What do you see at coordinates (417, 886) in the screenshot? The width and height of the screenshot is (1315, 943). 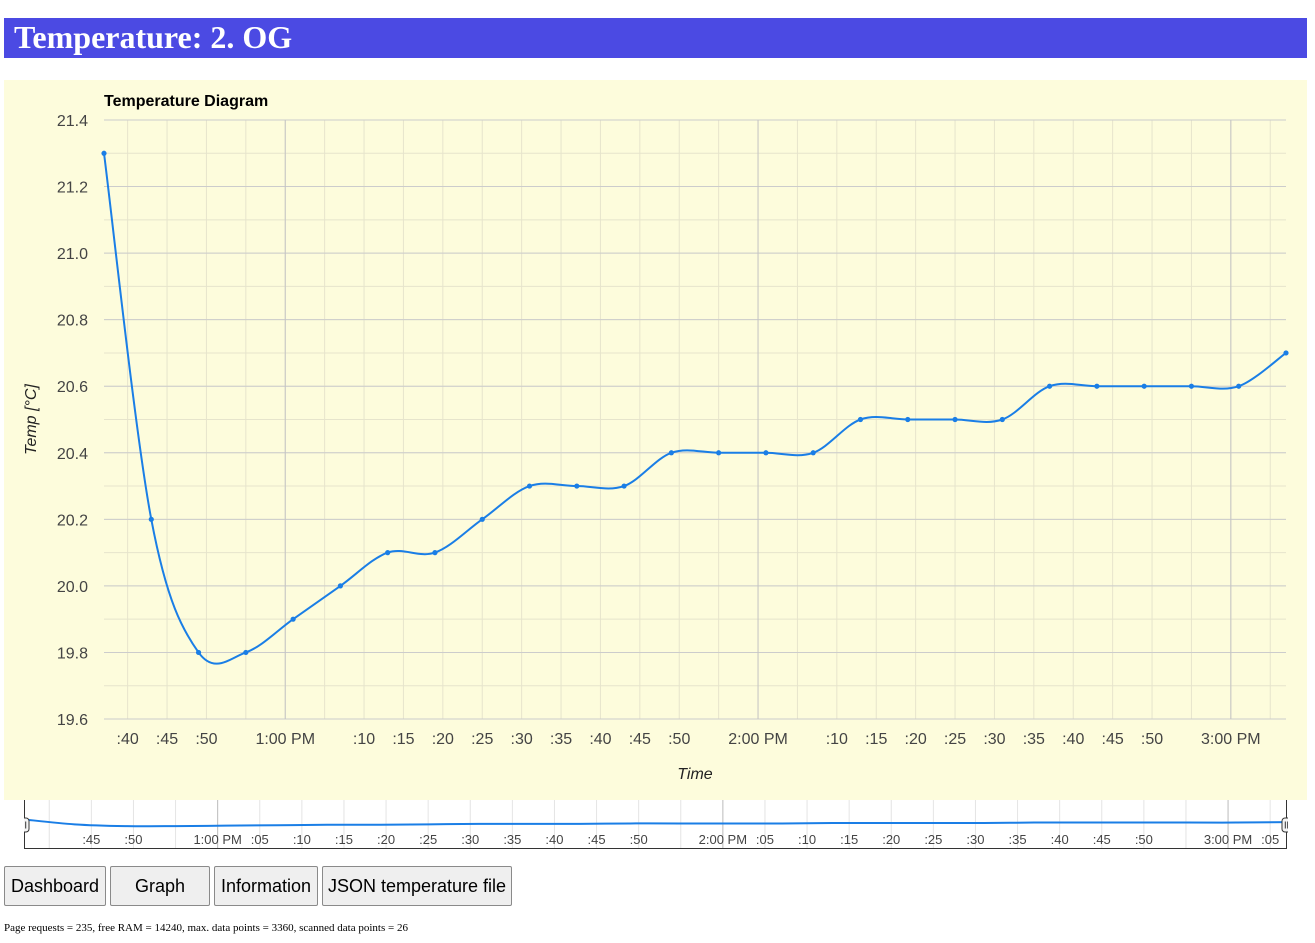 I see `json-file-button: JSON temperature file` at bounding box center [417, 886].